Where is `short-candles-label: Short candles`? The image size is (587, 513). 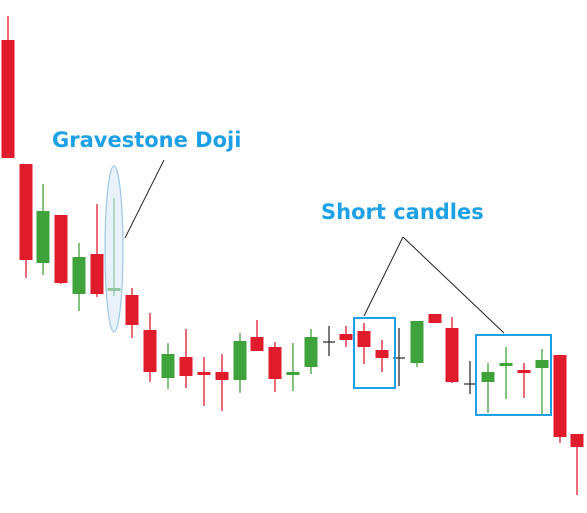
short-candles-label: Short candles is located at coordinates (402, 212).